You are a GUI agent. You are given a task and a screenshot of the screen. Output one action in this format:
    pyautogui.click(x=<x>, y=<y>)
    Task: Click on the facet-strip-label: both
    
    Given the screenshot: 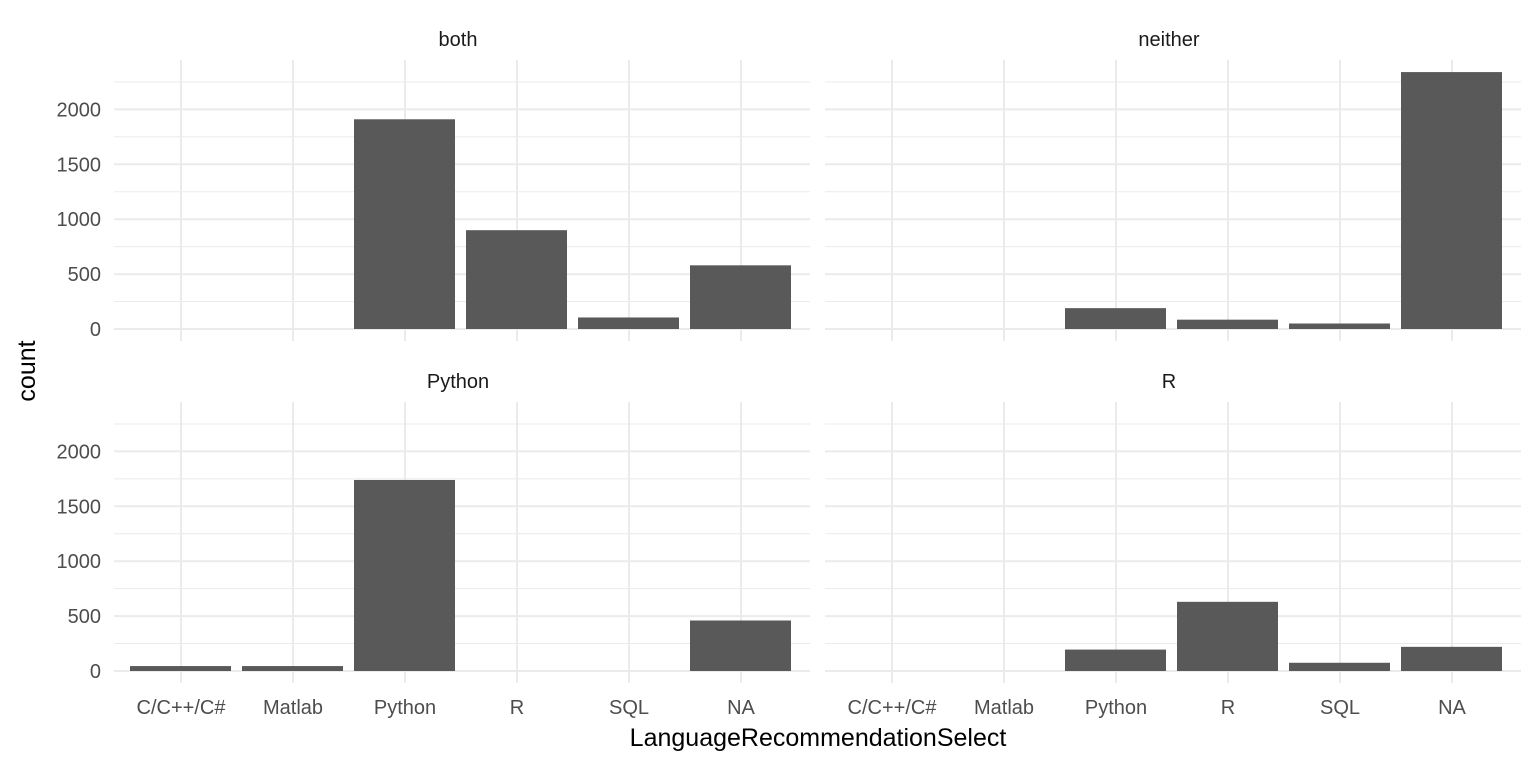 What is the action you would take?
    pyautogui.click(x=458, y=40)
    